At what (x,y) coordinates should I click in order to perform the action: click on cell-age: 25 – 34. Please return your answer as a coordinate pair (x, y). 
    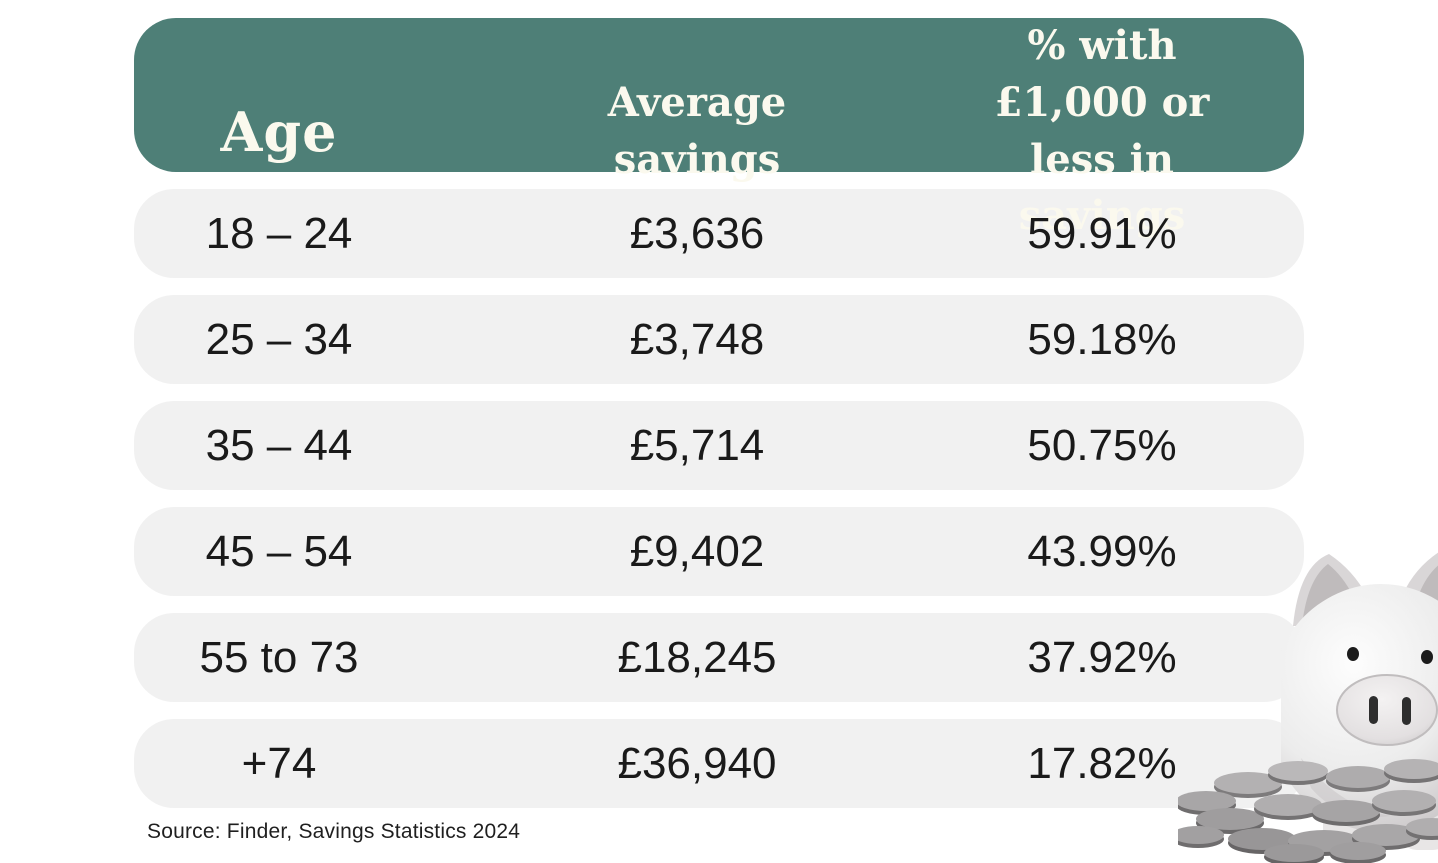
    Looking at the image, I should click on (279, 339).